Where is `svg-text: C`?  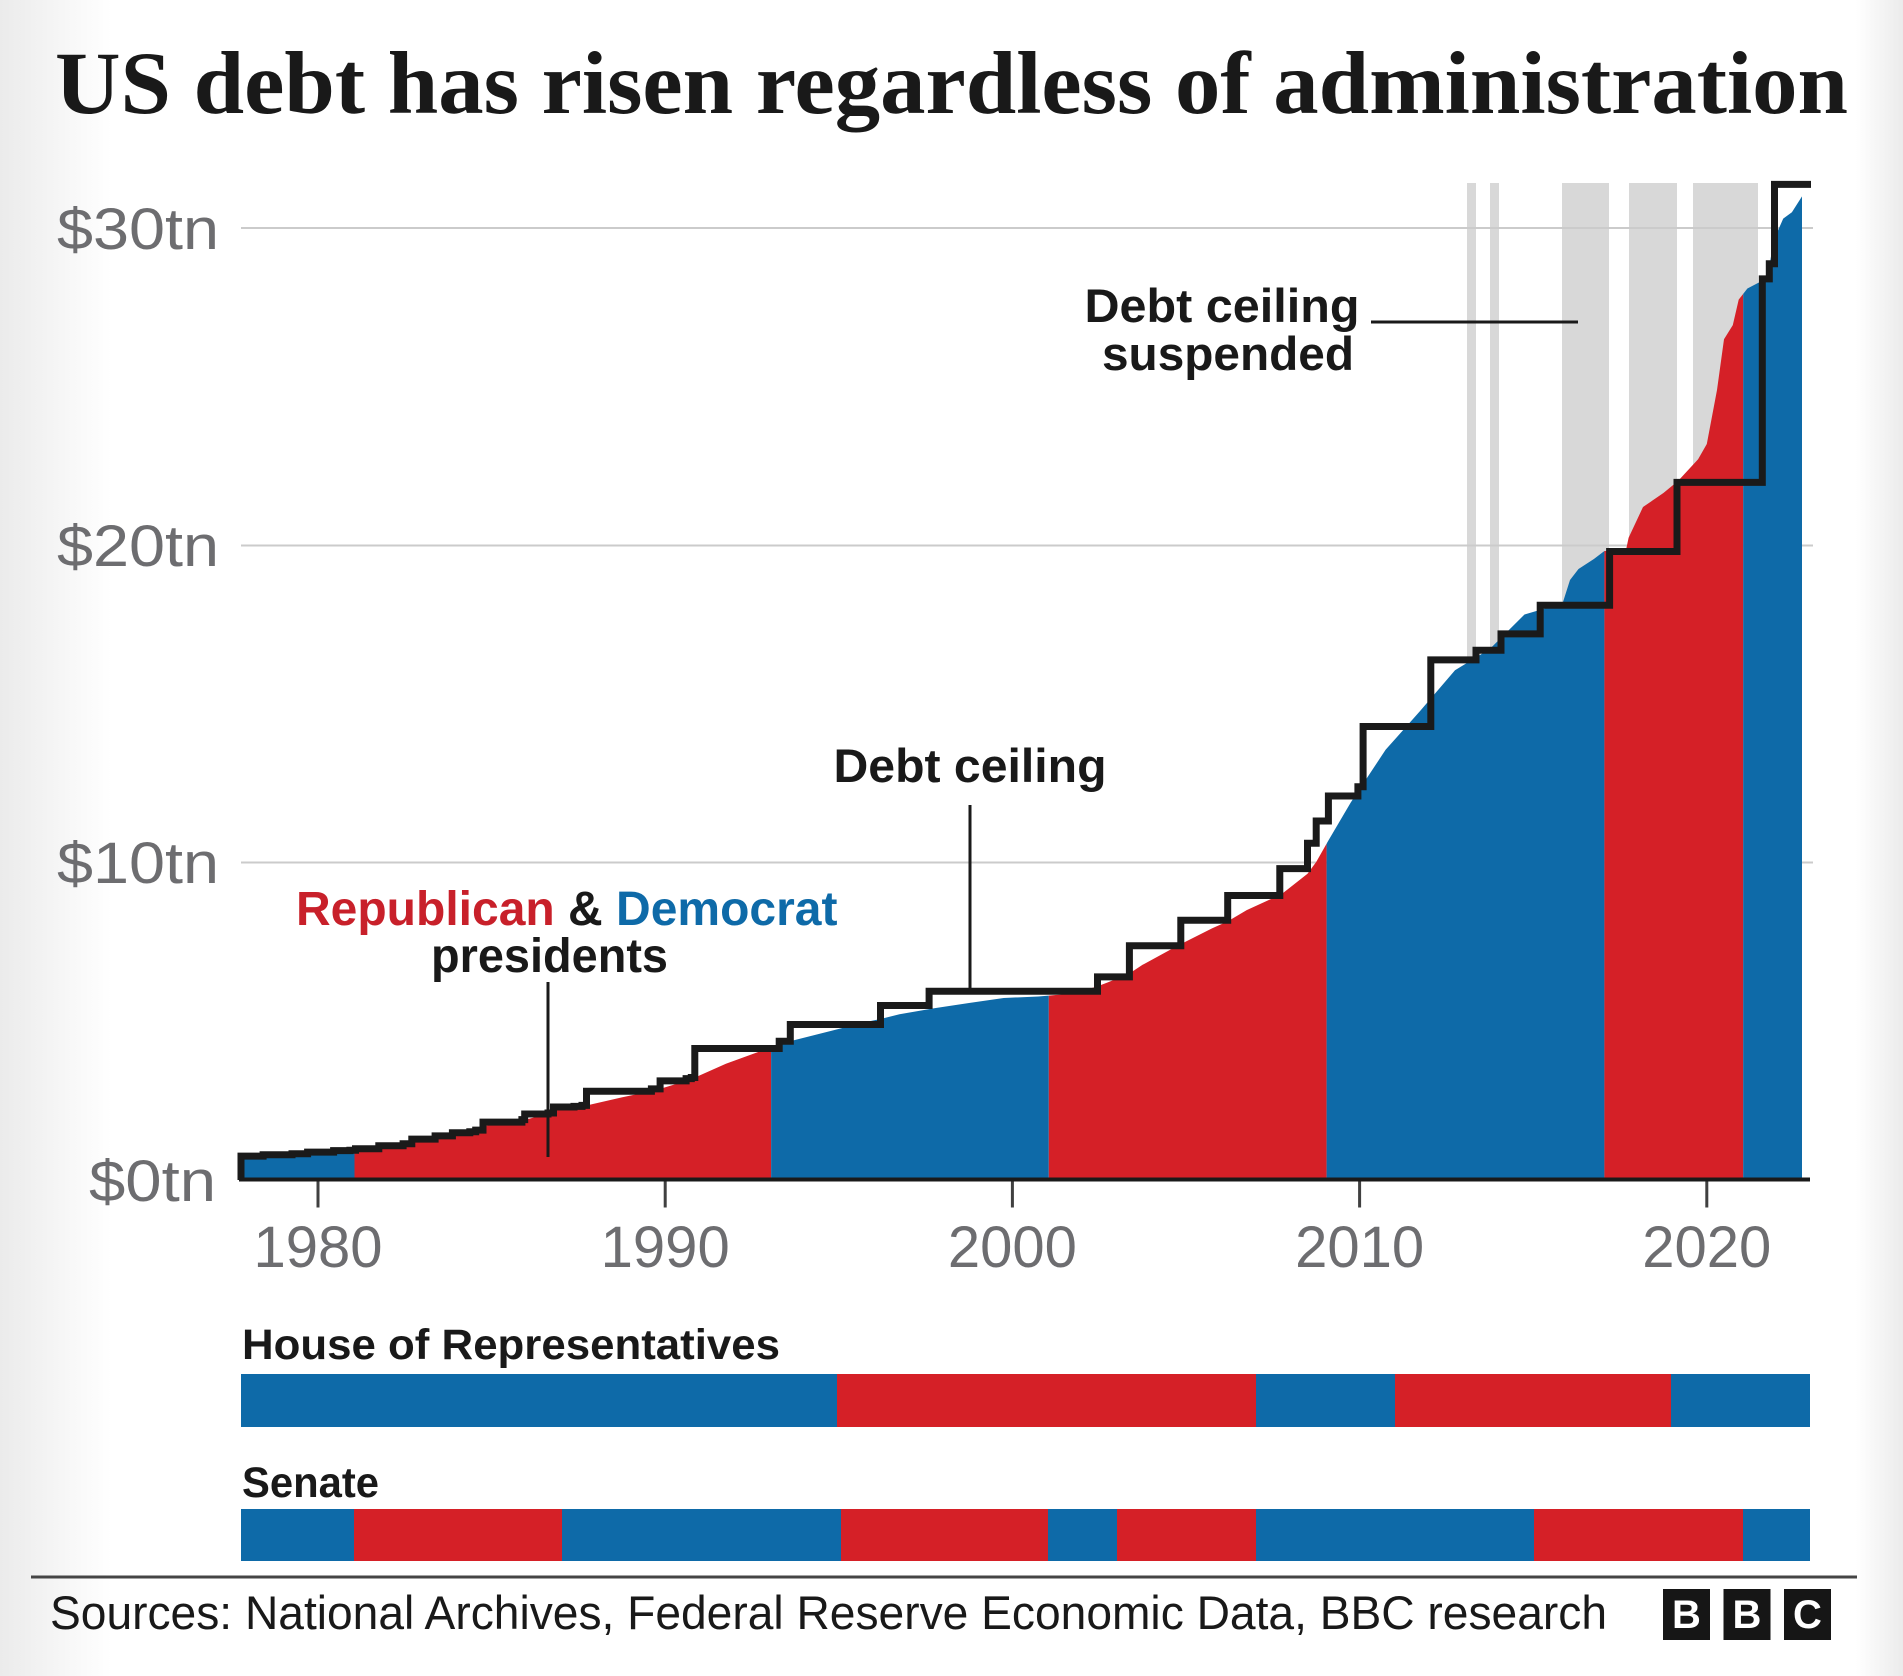 svg-text: C is located at coordinates (1807, 1615).